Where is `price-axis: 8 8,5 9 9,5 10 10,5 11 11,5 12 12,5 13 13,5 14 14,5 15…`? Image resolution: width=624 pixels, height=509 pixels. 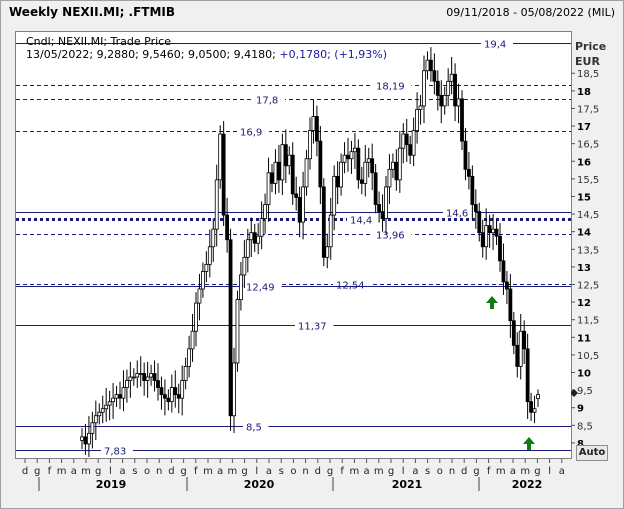 price-axis: 8 8,5 9 9,5 10 10,5 11 11,5 12 12,5 13 13,5 14 14,5 15… is located at coordinates (596, 246).